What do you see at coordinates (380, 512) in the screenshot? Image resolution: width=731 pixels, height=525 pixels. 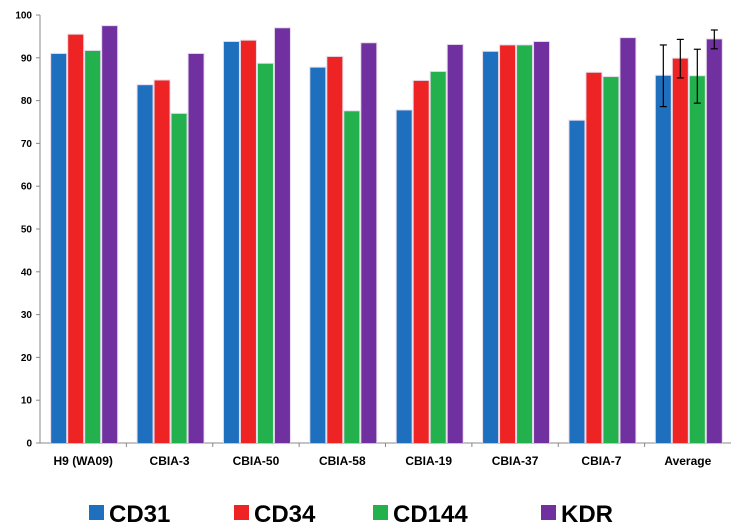 I see `legend-swatch-cd144` at bounding box center [380, 512].